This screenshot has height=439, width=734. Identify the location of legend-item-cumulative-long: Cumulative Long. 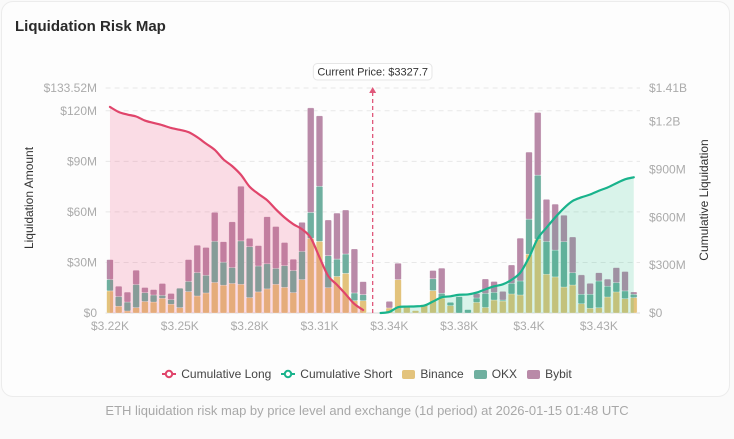
(216, 374).